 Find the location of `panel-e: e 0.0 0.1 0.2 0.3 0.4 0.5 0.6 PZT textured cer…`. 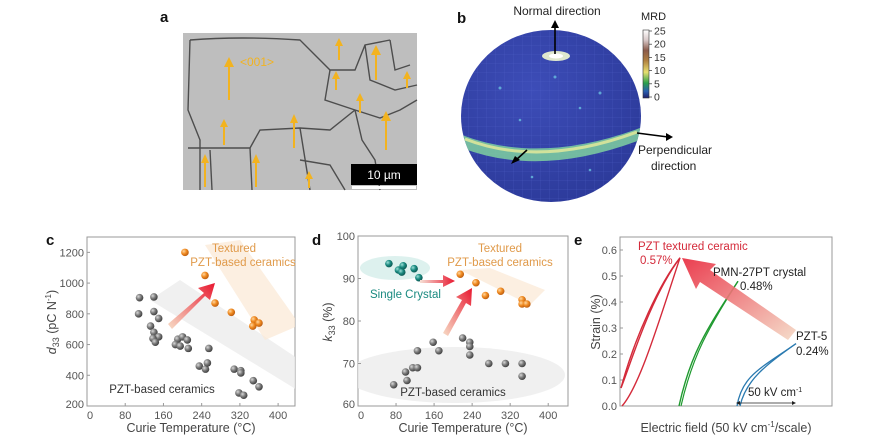

panel-e: e 0.0 0.1 0.2 0.3 0.4 0.5 0.6 PZT textured cer… is located at coordinates (703, 333).